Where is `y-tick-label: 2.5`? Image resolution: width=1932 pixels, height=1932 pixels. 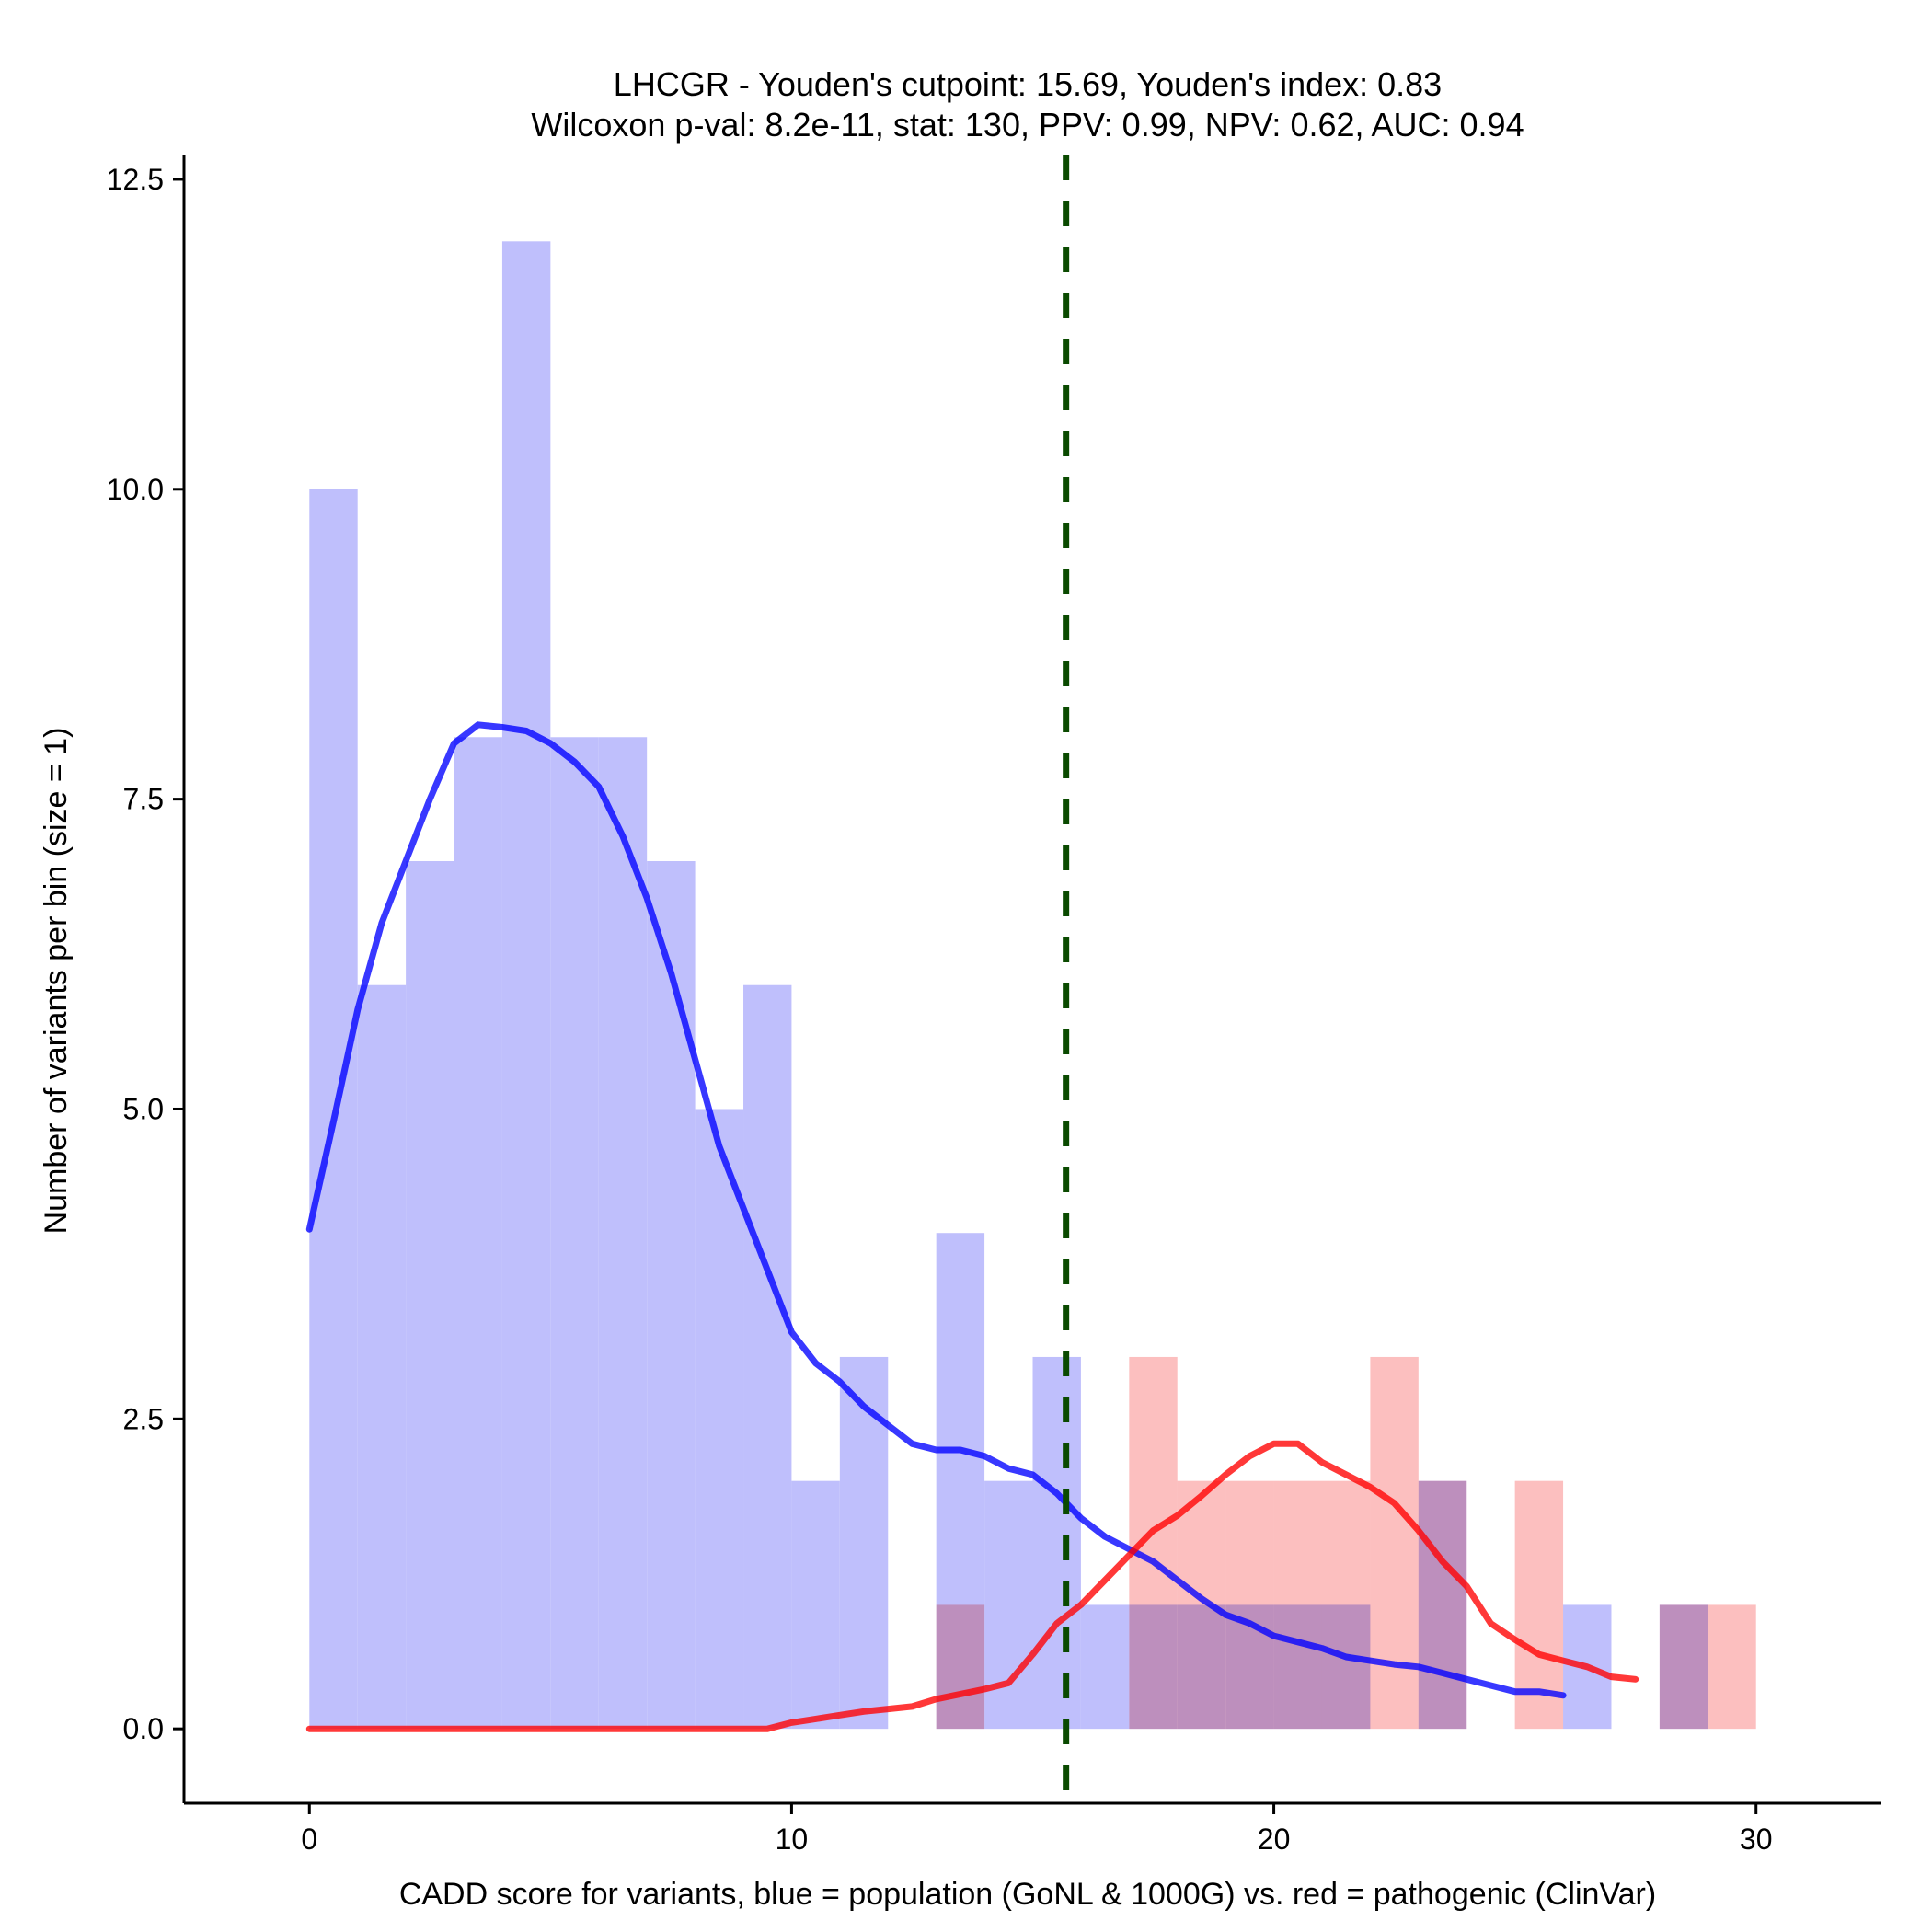
y-tick-label: 2.5 is located at coordinates (143, 1418).